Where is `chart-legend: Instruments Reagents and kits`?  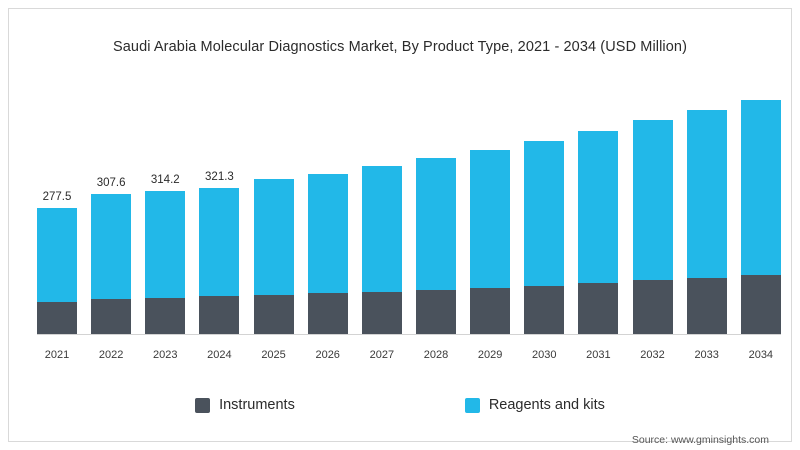
chart-legend: Instruments Reagents and kits is located at coordinates (400, 405).